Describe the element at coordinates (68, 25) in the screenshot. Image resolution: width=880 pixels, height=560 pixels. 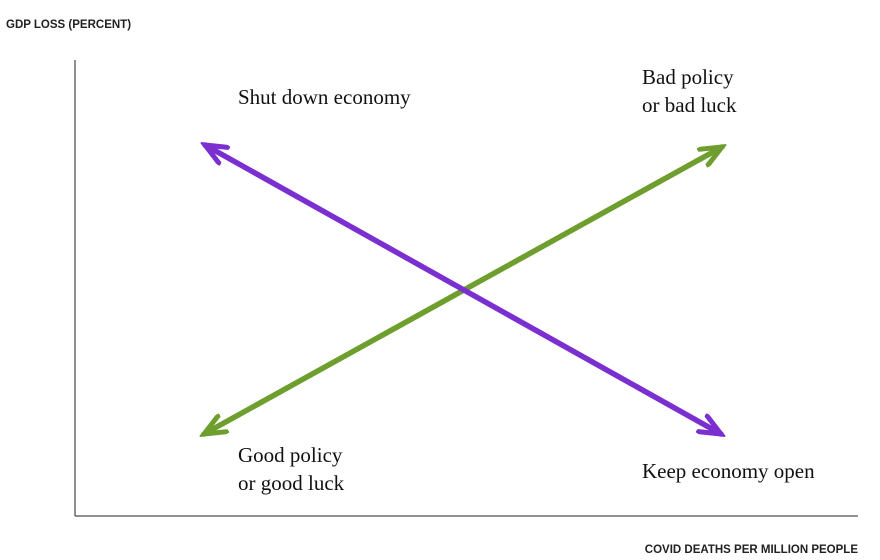
I see `y-axis-title: GDP LOSS (PERCENT)` at that location.